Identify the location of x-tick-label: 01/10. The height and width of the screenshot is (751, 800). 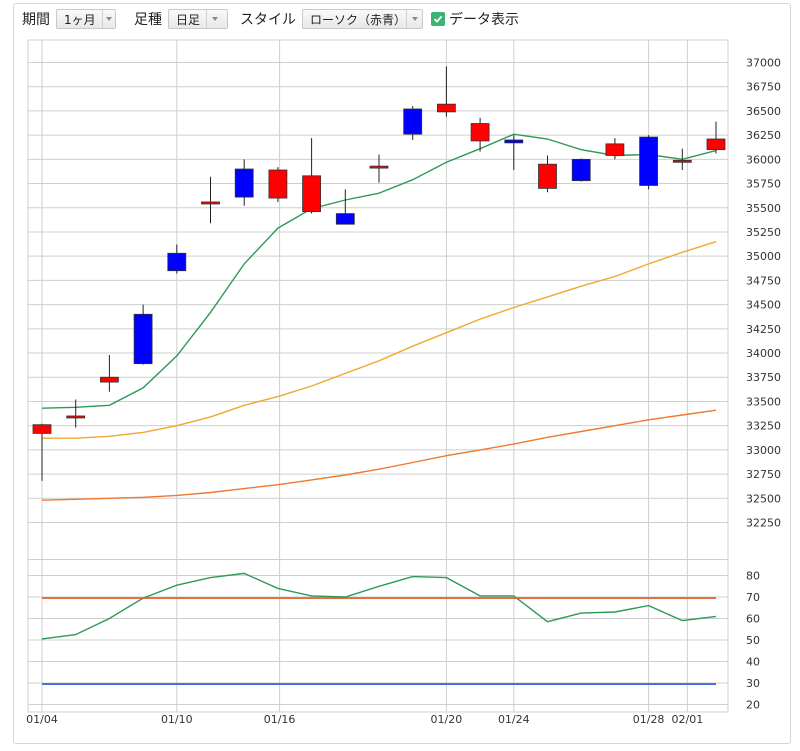
(177, 719).